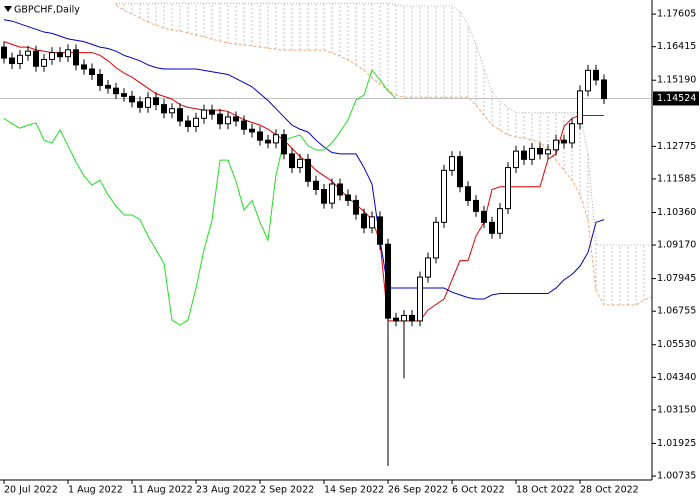  What do you see at coordinates (676, 443) in the screenshot?
I see `y-tick-label: 1.01925` at bounding box center [676, 443].